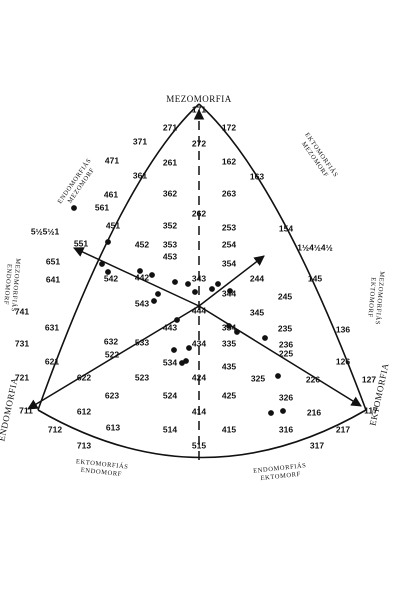 This screenshot has height=600, width=400. Describe the element at coordinates (199, 377) in the screenshot. I see `somatotype-code: 424` at that location.